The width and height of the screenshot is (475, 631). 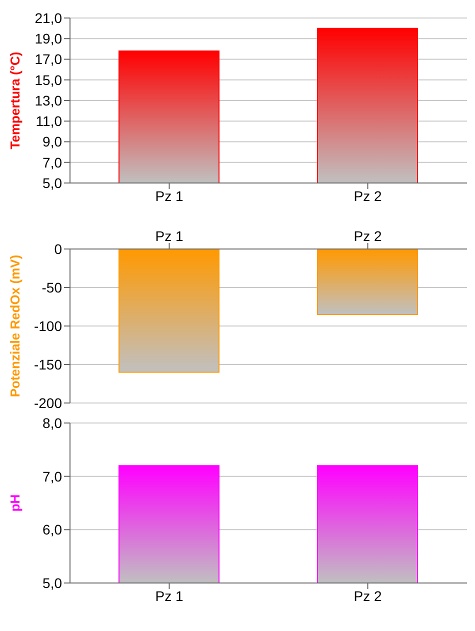 What do you see at coordinates (48, 364) in the screenshot?
I see `y-tick-label: -150` at bounding box center [48, 364].